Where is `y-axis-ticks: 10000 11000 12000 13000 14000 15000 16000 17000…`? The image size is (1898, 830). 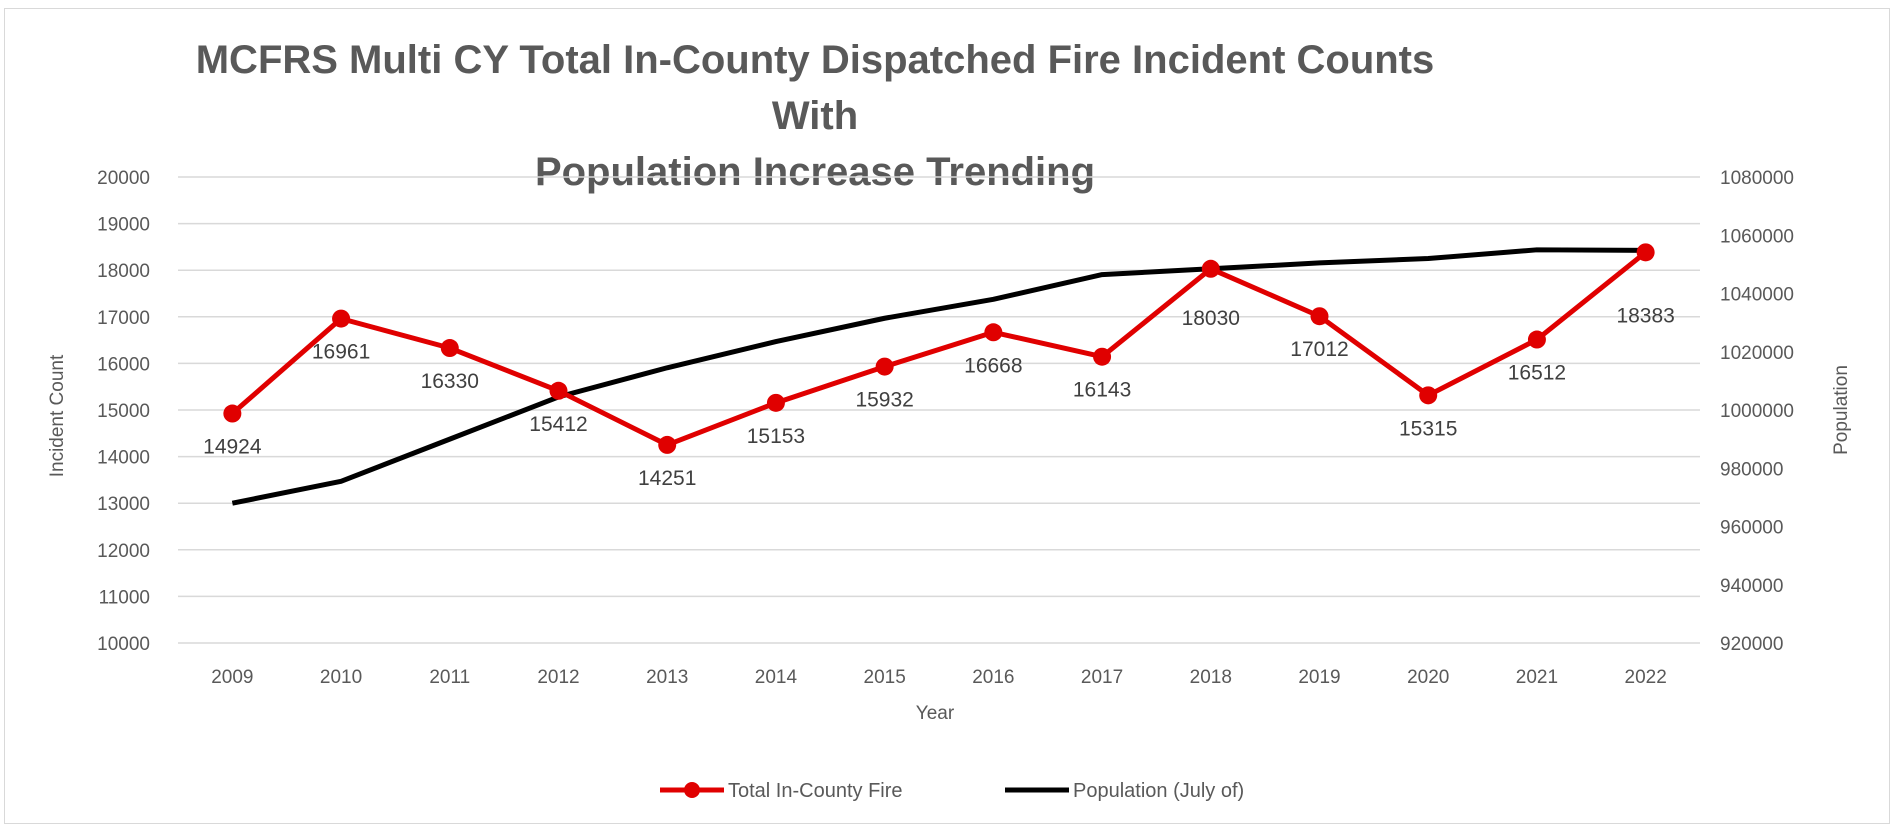
y-axis-ticks: 10000 11000 12000 13000 14000 15000 16000 17000… is located at coordinates (123, 411).